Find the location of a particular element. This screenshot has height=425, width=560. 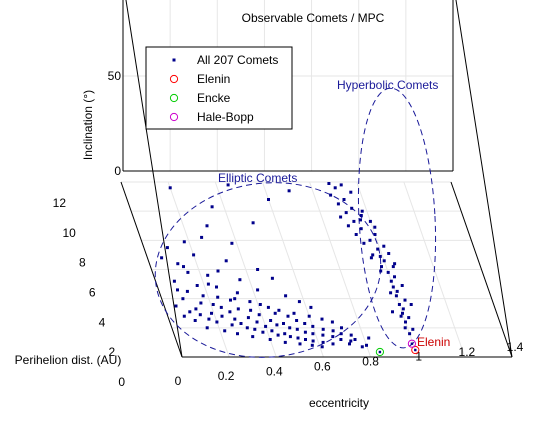

box-edge-left is located at coordinates (151, 269).